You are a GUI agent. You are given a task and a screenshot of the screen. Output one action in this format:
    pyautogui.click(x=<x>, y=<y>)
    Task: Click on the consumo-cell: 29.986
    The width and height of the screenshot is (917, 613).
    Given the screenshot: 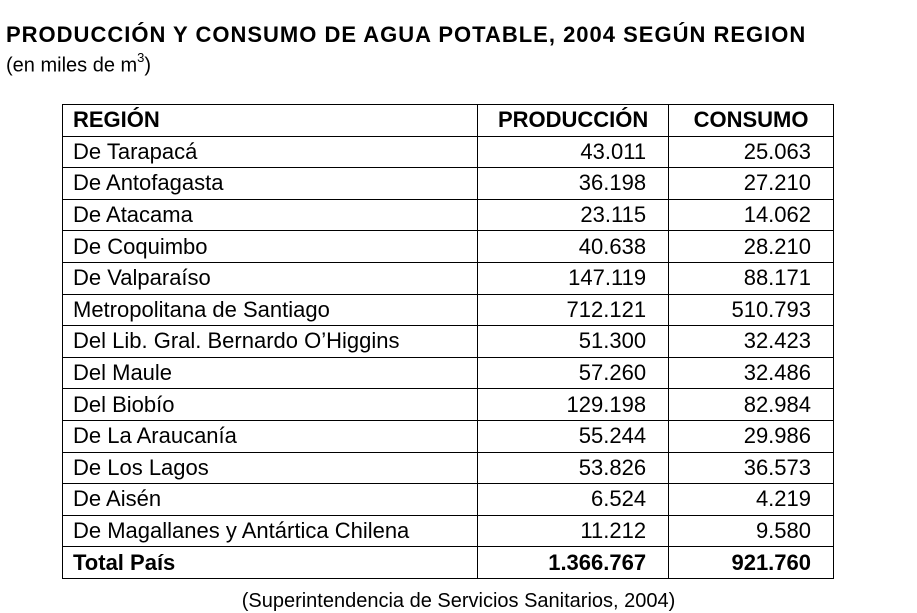 What is the action you would take?
    pyautogui.click(x=751, y=436)
    